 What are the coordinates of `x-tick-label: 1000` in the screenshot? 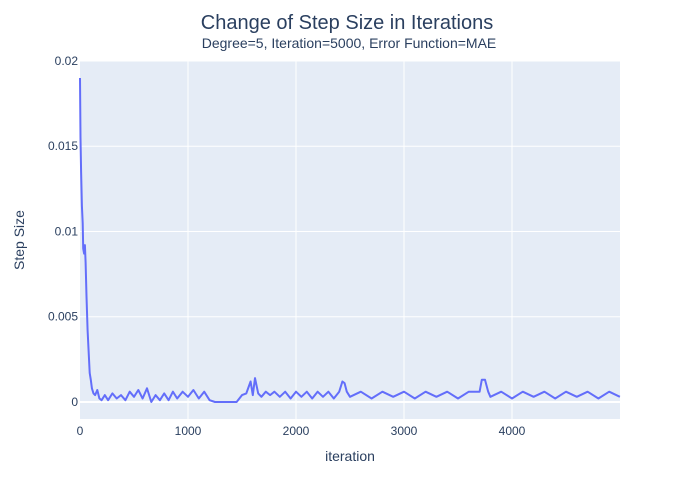 It's located at (188, 431).